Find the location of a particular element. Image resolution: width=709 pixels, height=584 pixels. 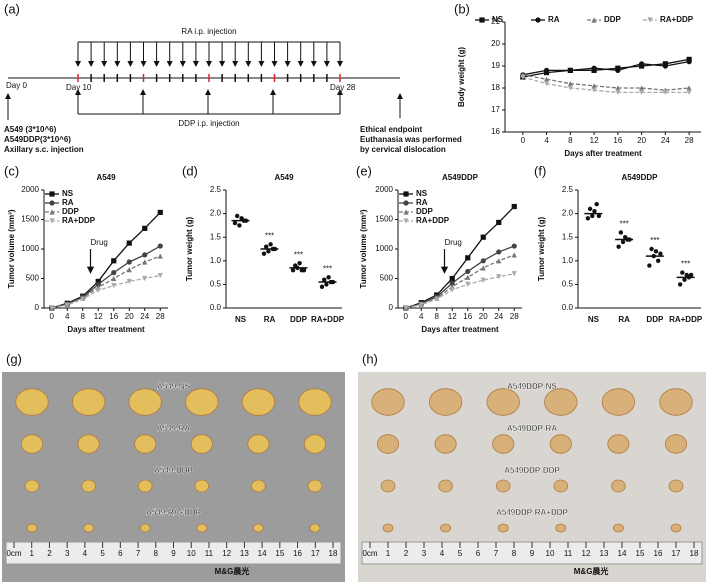

x-tick-label: NS is located at coordinates (241, 319).